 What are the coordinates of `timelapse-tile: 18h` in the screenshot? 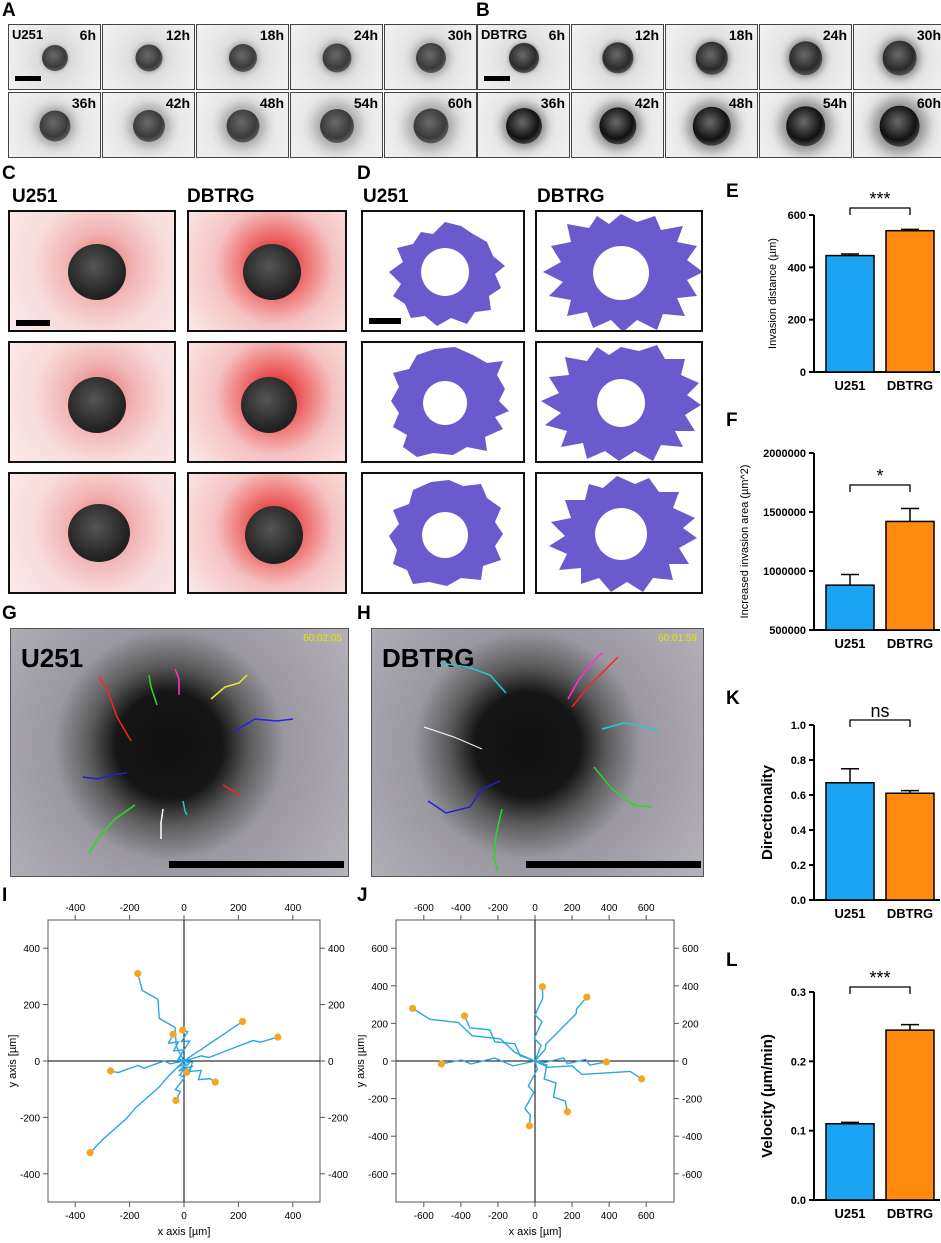 It's located at (711, 57).